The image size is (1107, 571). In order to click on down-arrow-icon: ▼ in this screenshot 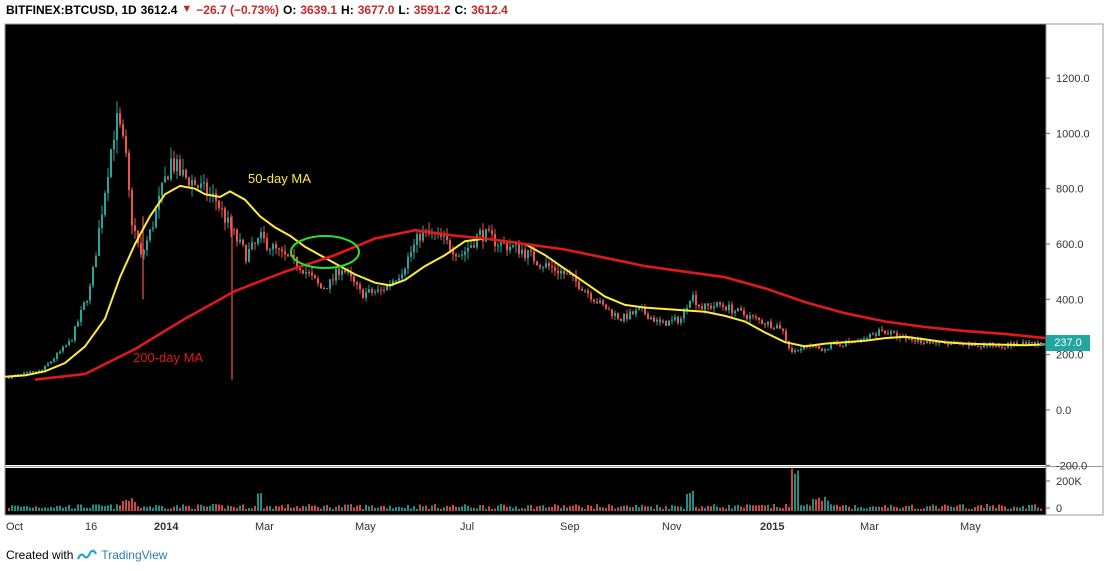, I will do `click(187, 9)`.